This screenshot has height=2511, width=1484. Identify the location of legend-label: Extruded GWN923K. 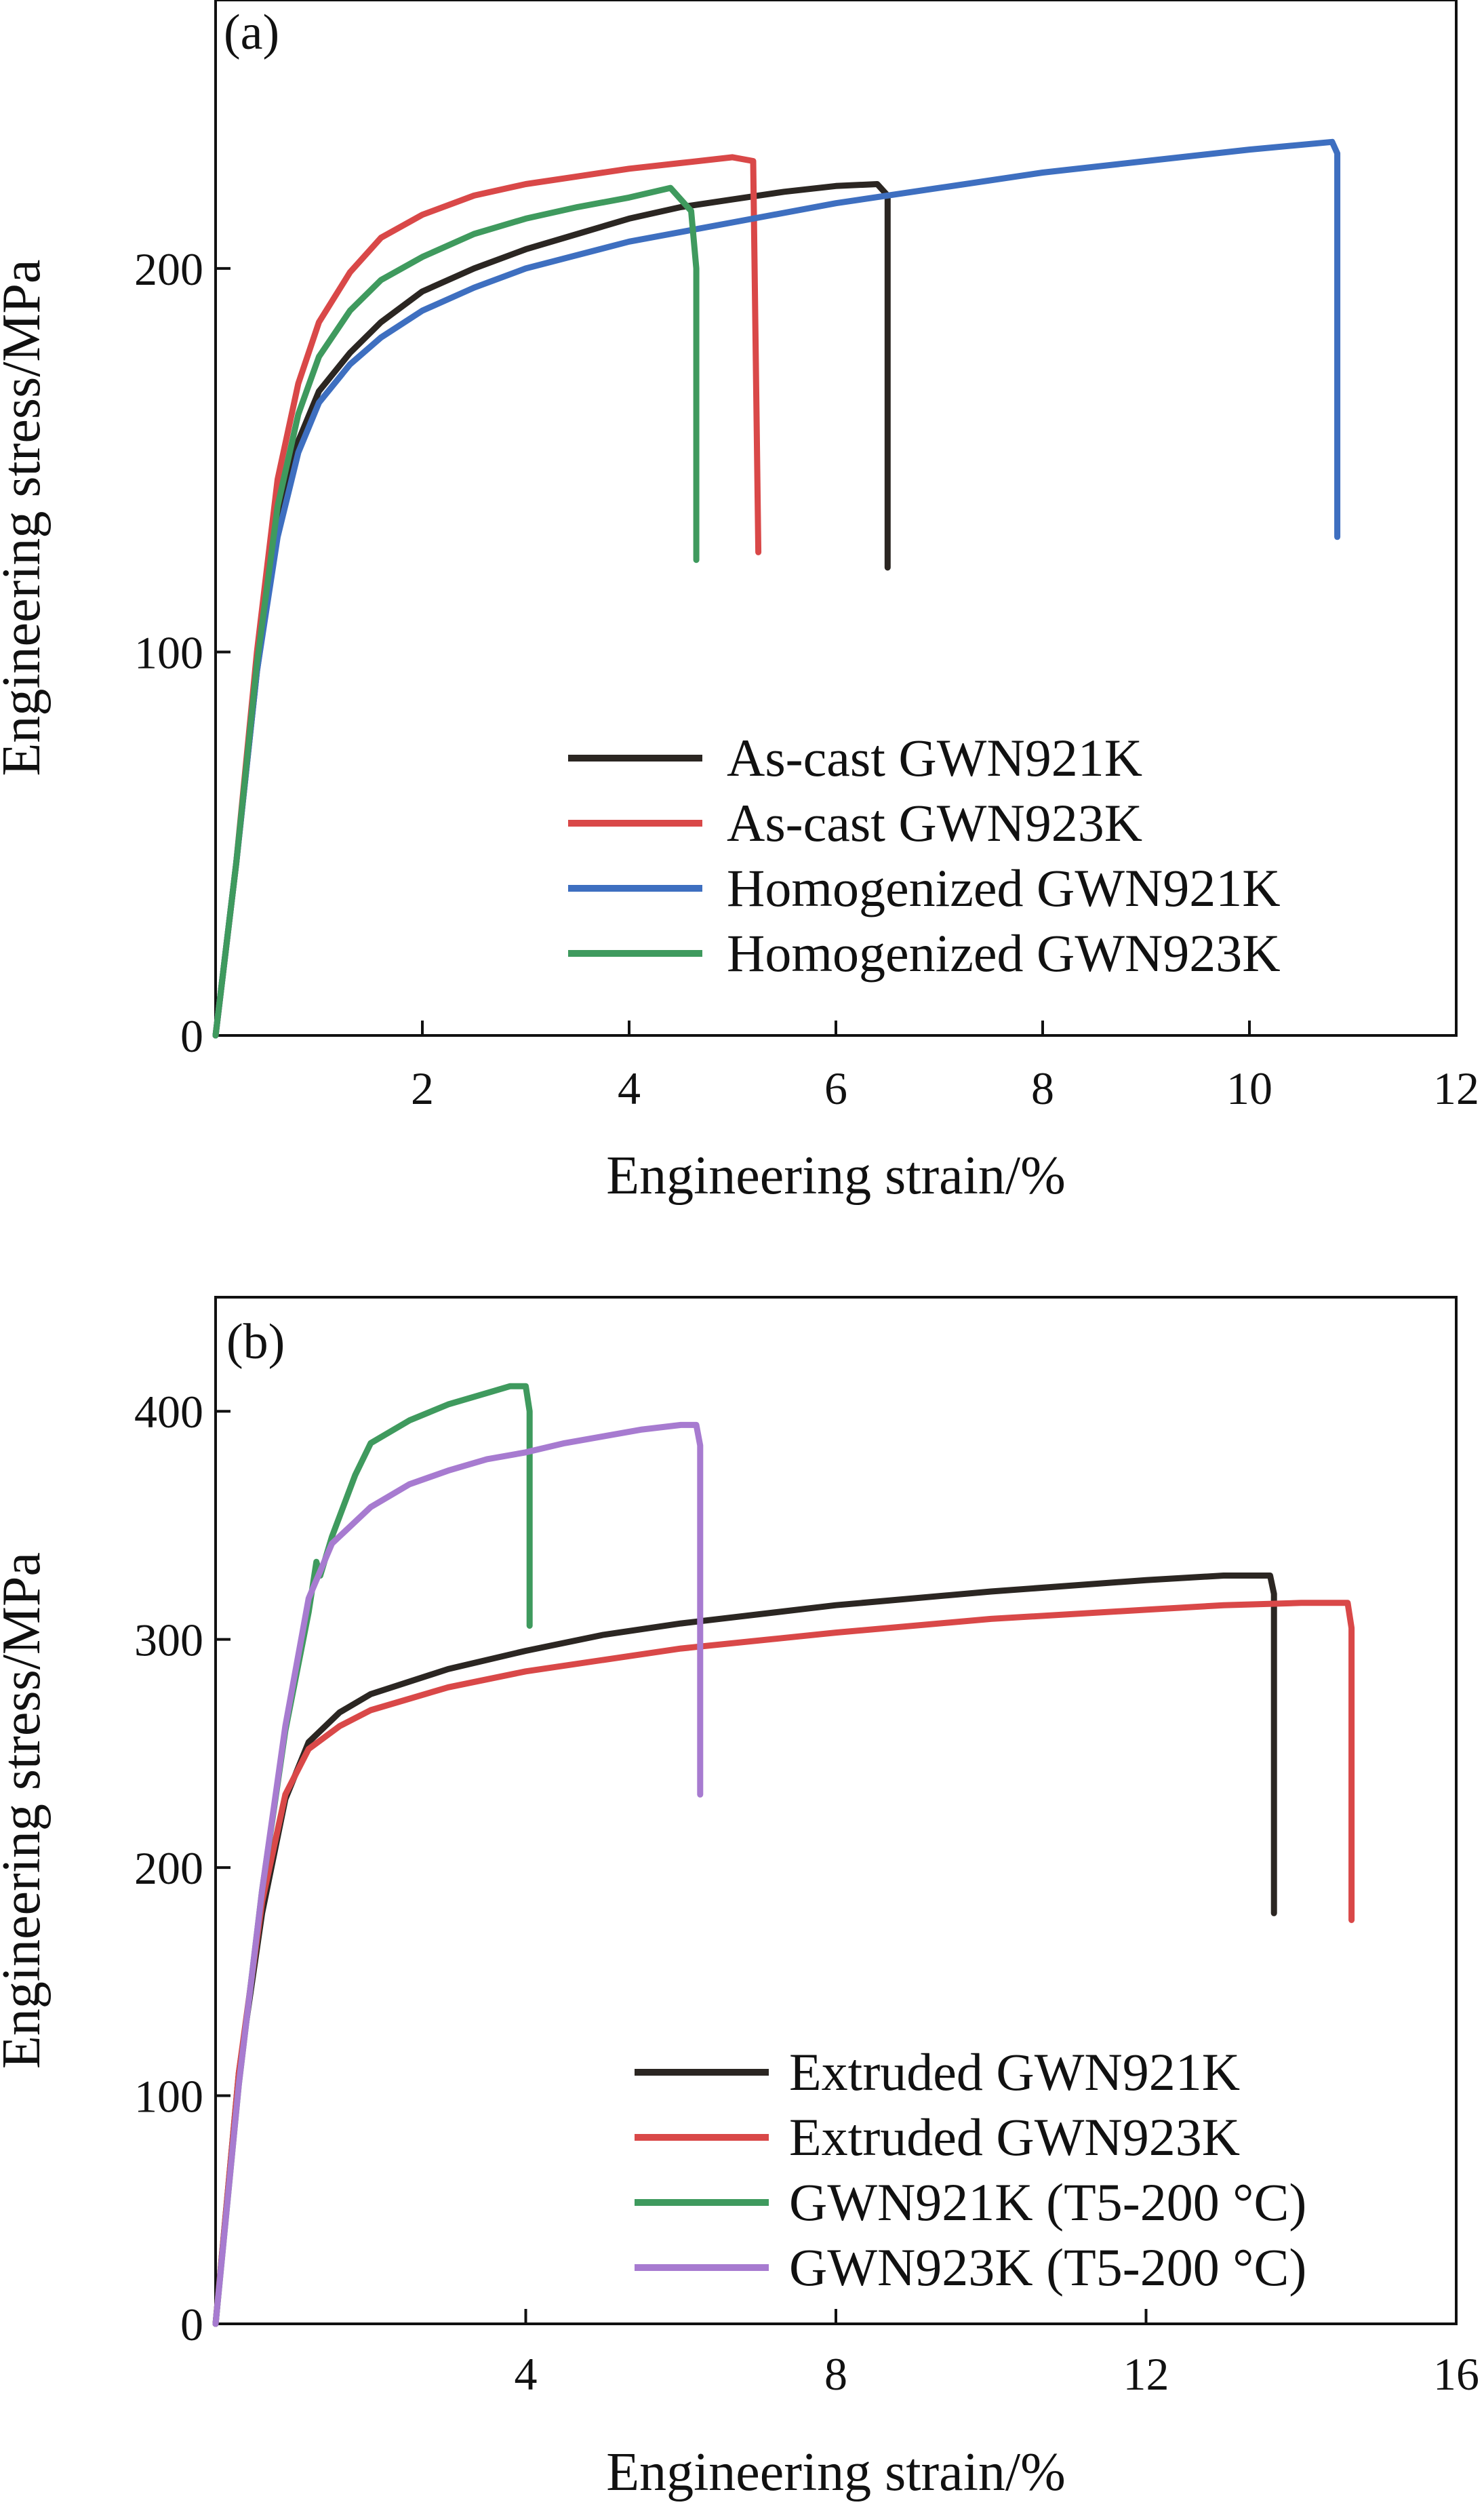
(1015, 2137).